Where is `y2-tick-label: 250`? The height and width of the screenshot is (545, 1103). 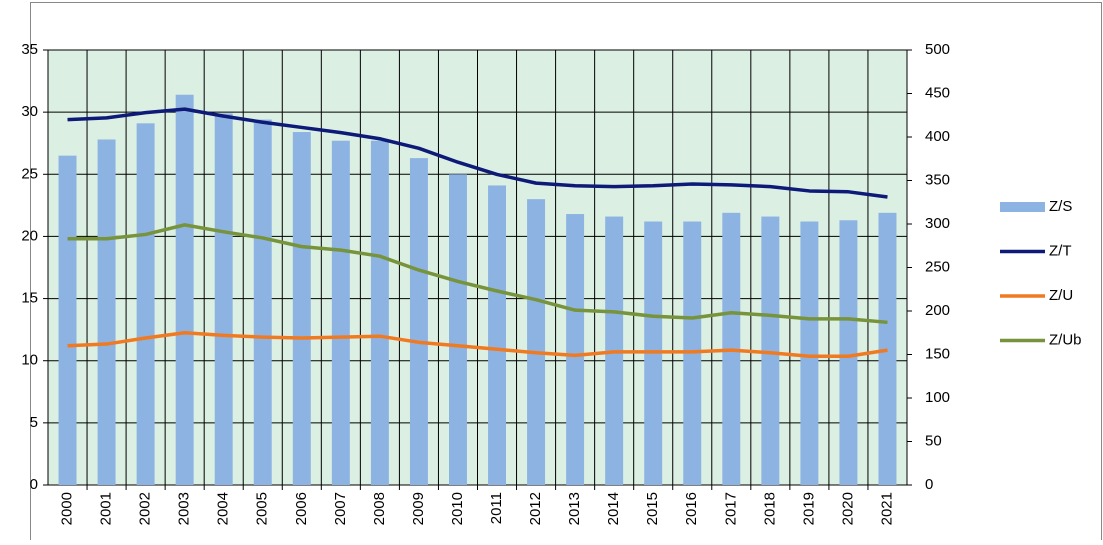
y2-tick-label: 250 is located at coordinates (937, 266).